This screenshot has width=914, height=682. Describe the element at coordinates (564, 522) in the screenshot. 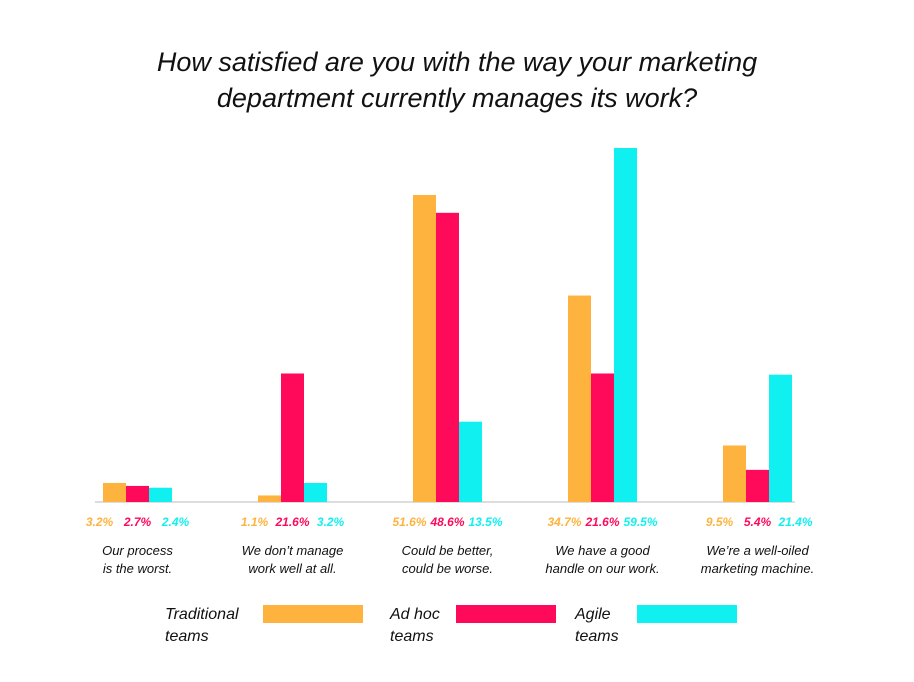

I see `value-label: 34.7%` at that location.